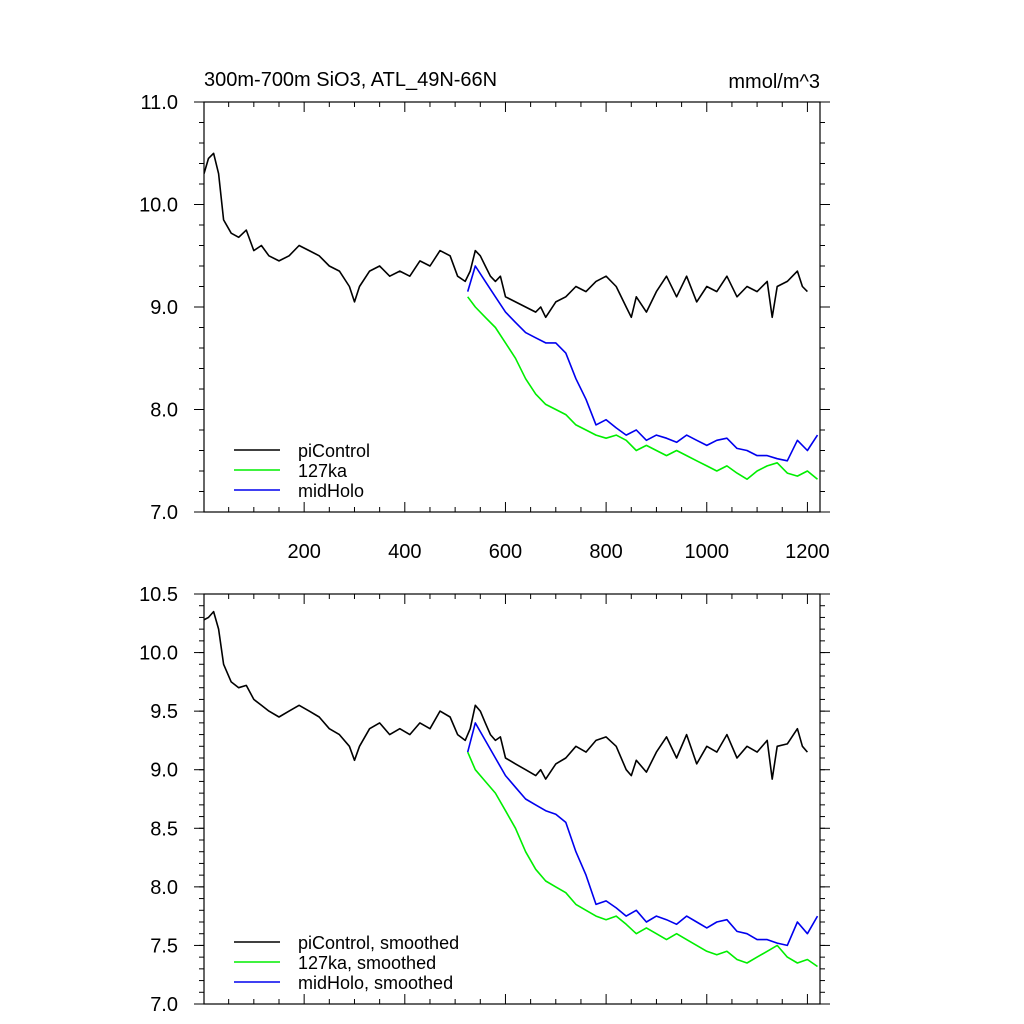 This screenshot has height=1024, width=1024. Describe the element at coordinates (505, 552) in the screenshot. I see `x-tick-label: 600` at that location.